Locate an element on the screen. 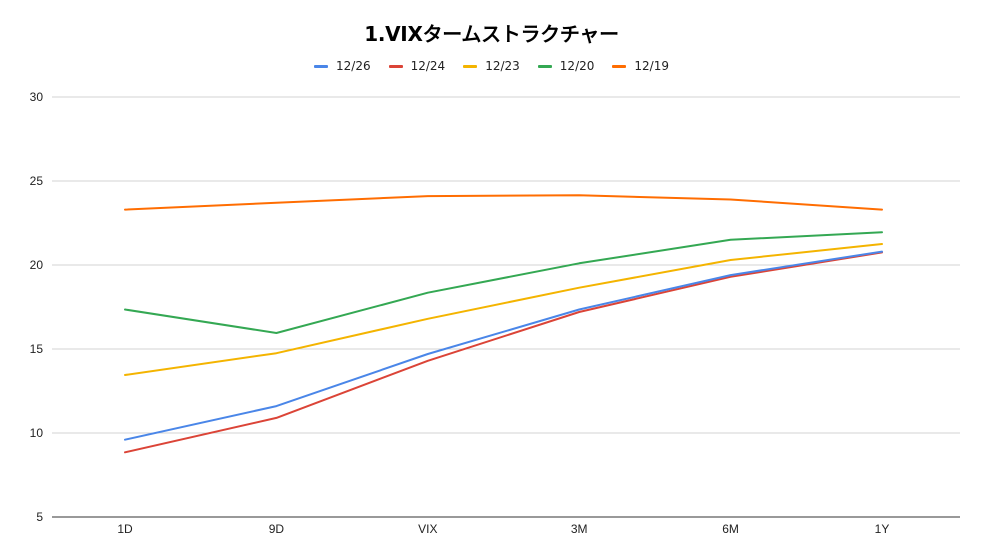 This screenshot has height=557, width=983. legend-label: 12/23 is located at coordinates (502, 66).